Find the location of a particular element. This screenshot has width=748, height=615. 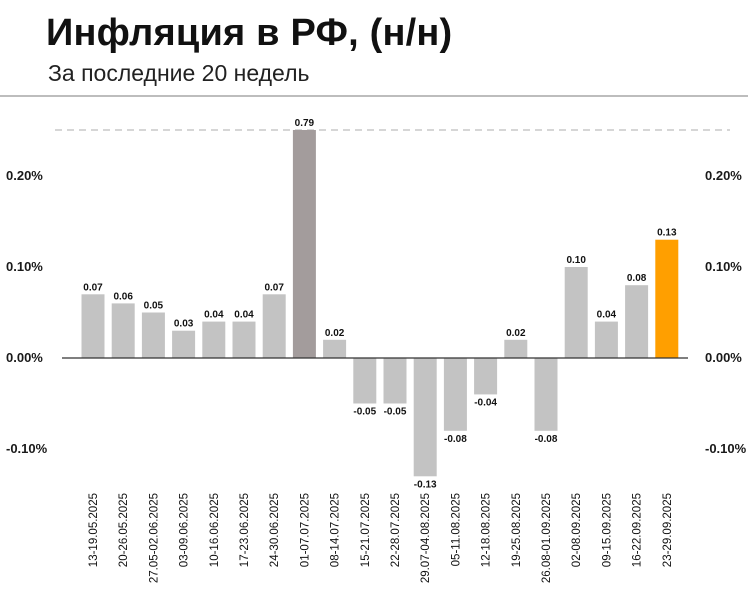

data-label: 0.03 is located at coordinates (184, 324).